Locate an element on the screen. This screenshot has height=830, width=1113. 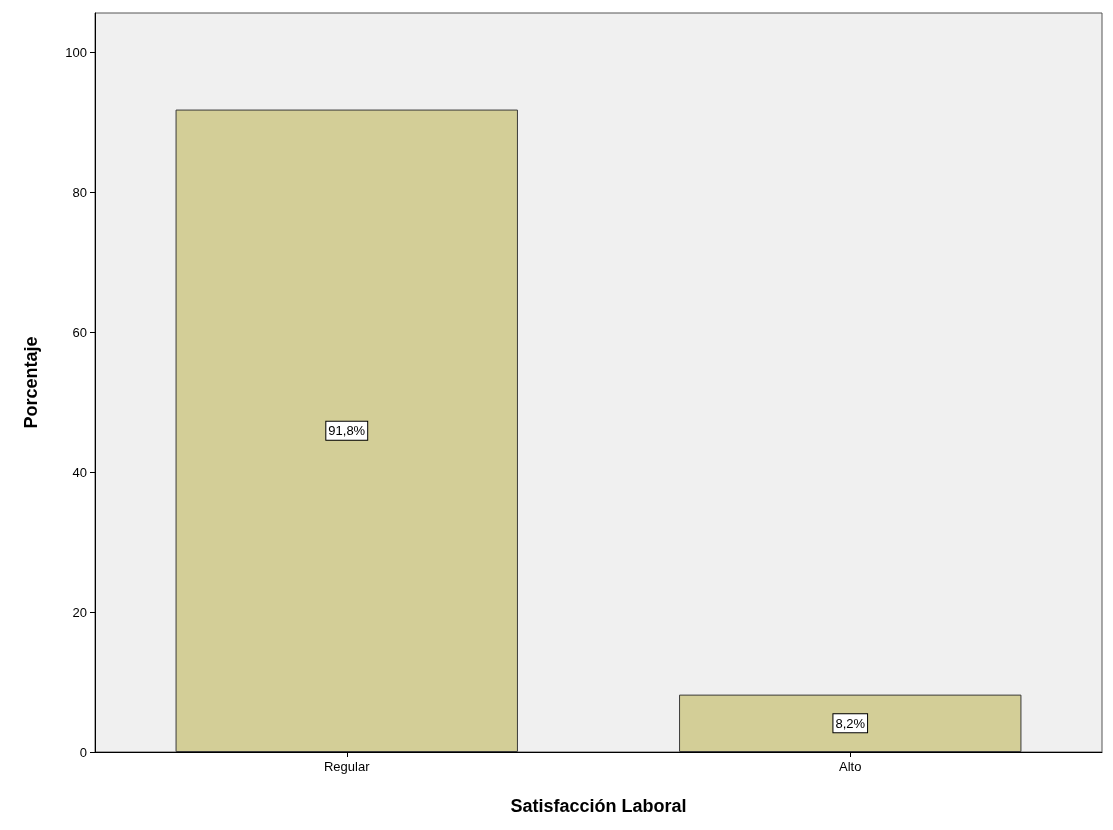
y-tick-label: 40 is located at coordinates (79, 472).